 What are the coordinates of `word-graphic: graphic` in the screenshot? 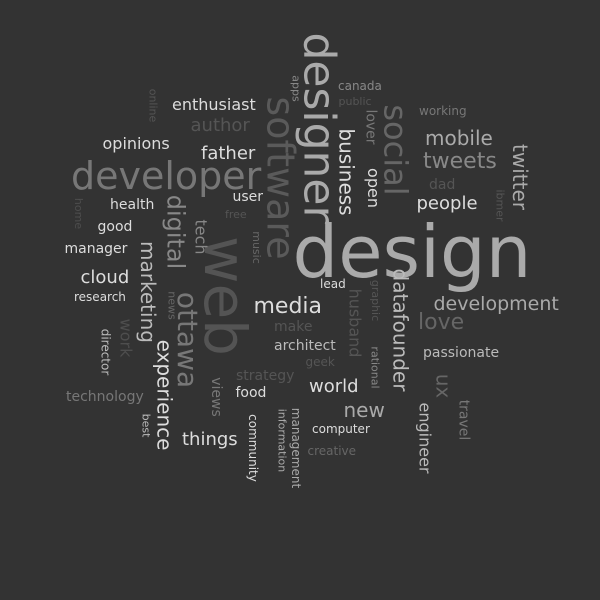 It's located at (375, 300).